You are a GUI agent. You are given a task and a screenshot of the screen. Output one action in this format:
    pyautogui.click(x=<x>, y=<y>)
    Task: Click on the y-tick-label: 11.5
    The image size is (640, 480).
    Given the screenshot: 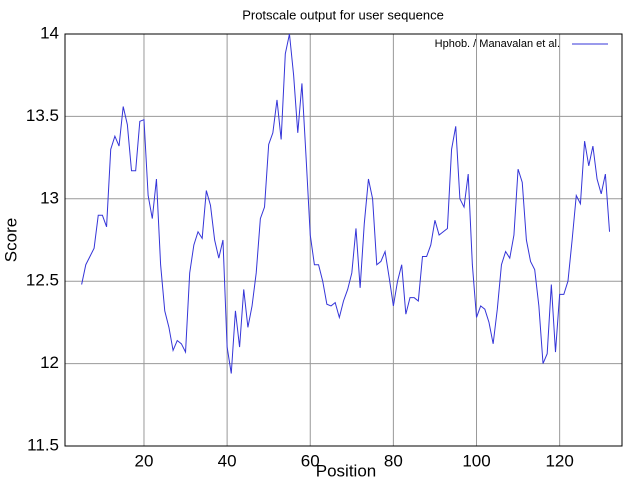 What is the action you would take?
    pyautogui.click(x=43, y=444)
    